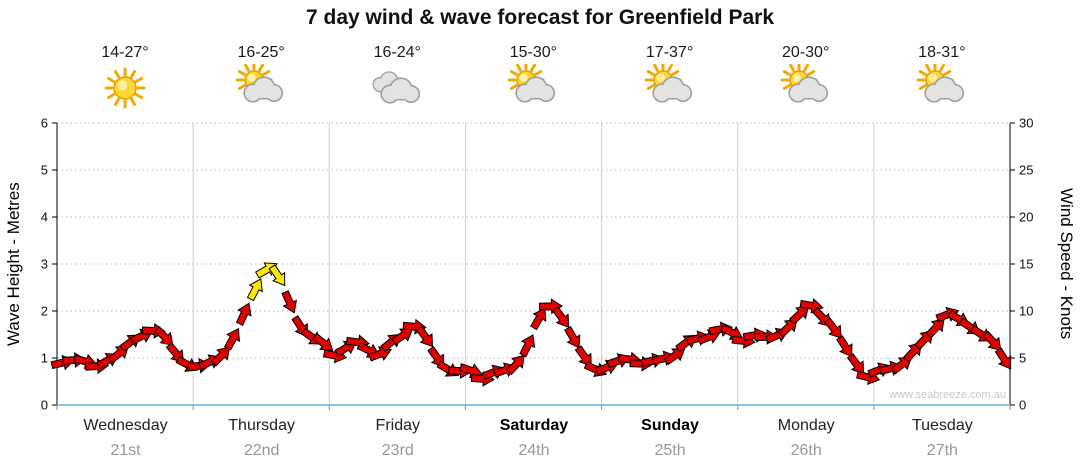 The width and height of the screenshot is (1080, 475). I want to click on day-label: Thursday, so click(261, 425).